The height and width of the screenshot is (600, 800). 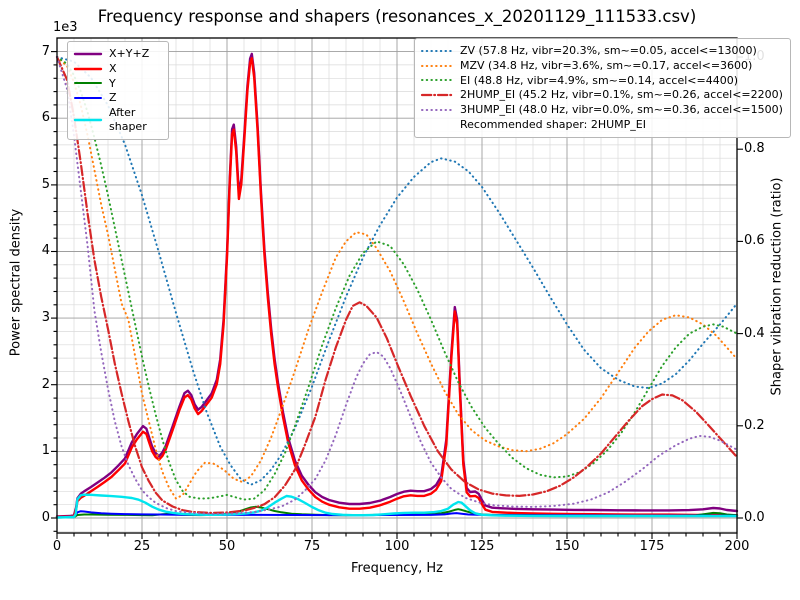 I want to click on y-left-tick-label: 4, so click(x=45, y=251).